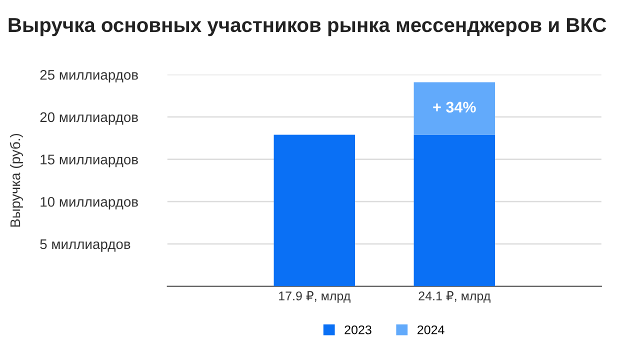  Describe the element at coordinates (89, 118) in the screenshot. I see `y-tick-label: 20 миллиардов` at that location.